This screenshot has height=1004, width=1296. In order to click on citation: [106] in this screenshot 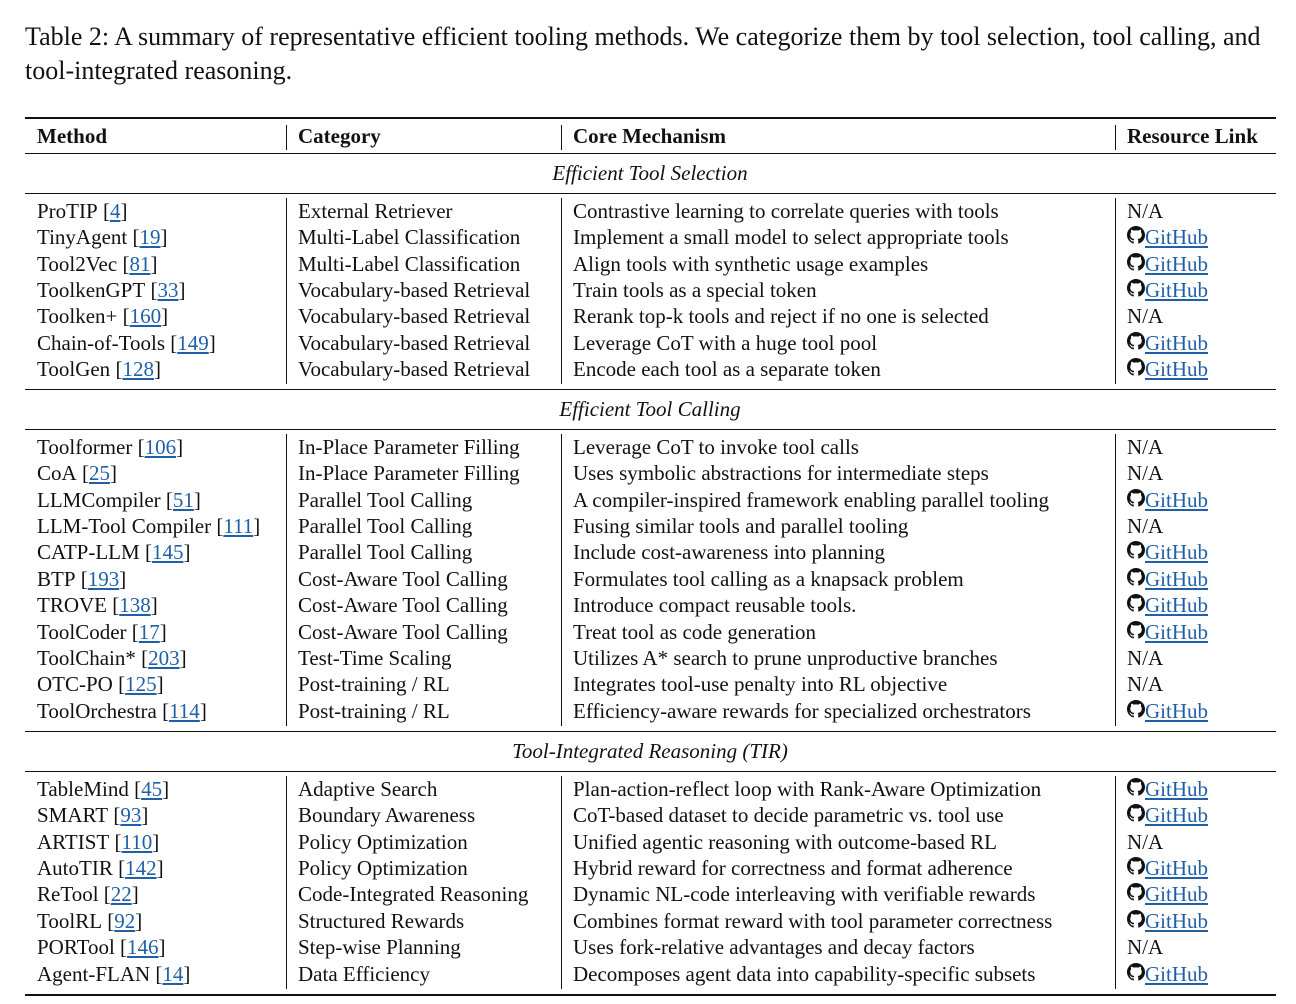, I will do `click(160, 446)`.